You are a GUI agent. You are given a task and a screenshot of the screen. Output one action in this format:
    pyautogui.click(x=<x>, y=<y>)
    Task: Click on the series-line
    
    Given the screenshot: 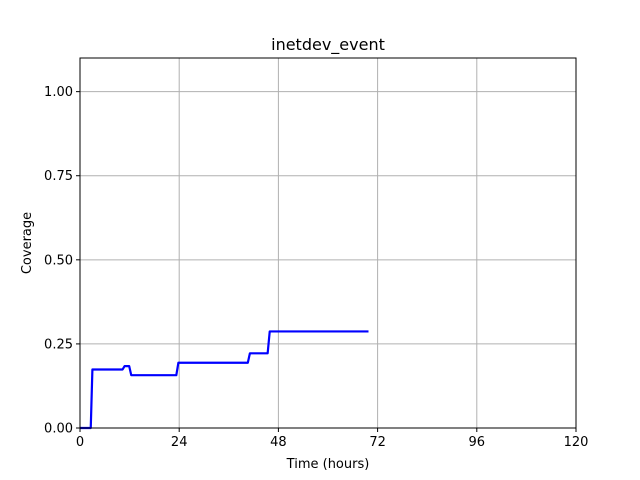 What is the action you would take?
    pyautogui.click(x=224, y=380)
    